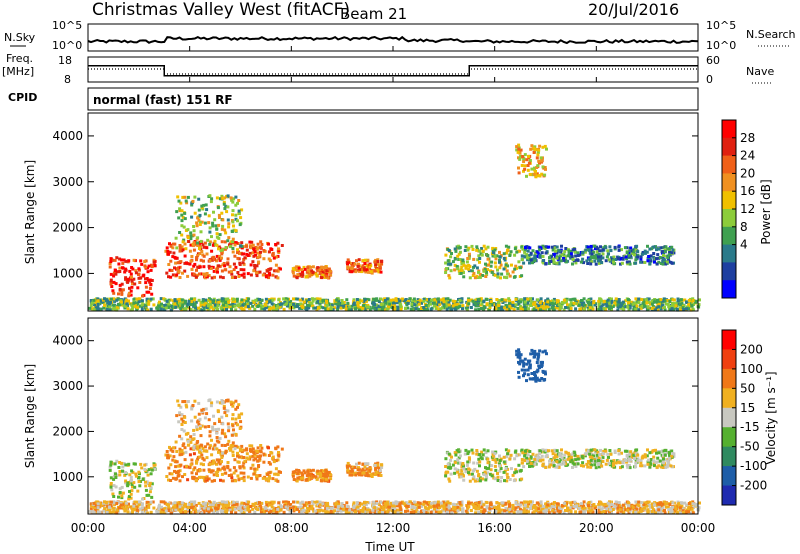 Image resolution: width=800 pixels, height=554 pixels. I want to click on beam-label: Beam 21, so click(373, 14).